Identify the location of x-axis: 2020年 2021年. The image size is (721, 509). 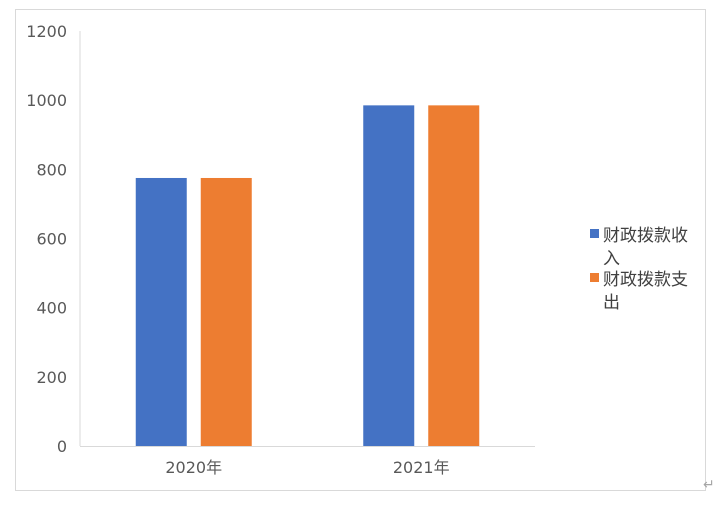
(307, 461).